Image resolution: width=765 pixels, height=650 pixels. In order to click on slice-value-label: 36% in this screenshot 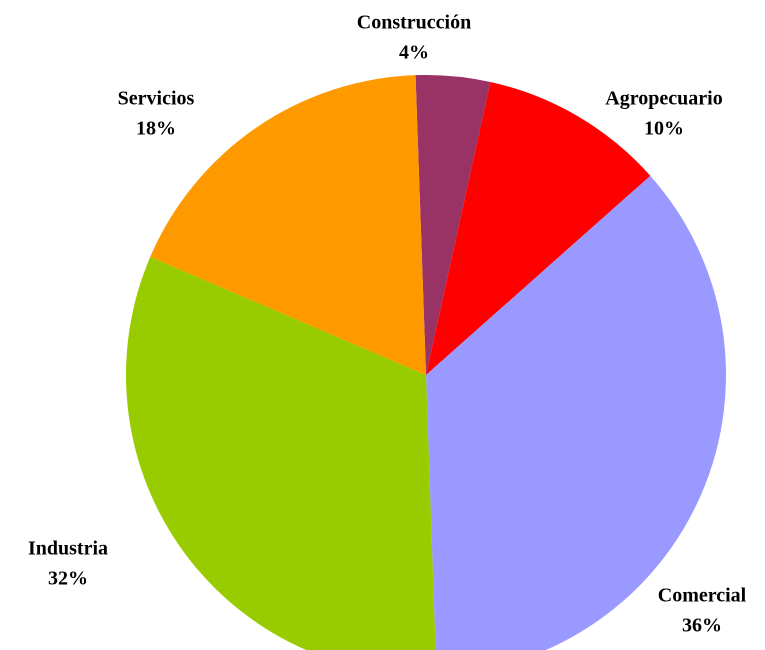, I will do `click(702, 626)`.